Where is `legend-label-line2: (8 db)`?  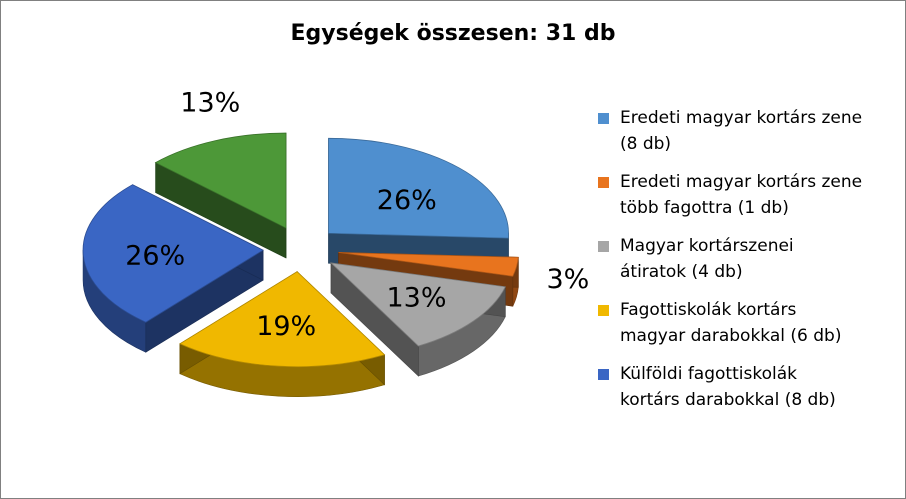
legend-label-line2: (8 db) is located at coordinates (646, 144).